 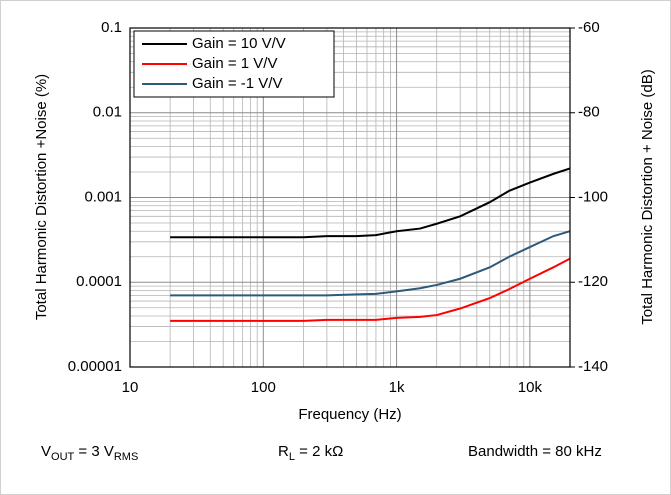 I want to click on y2-tick-label: -120, so click(x=593, y=281).